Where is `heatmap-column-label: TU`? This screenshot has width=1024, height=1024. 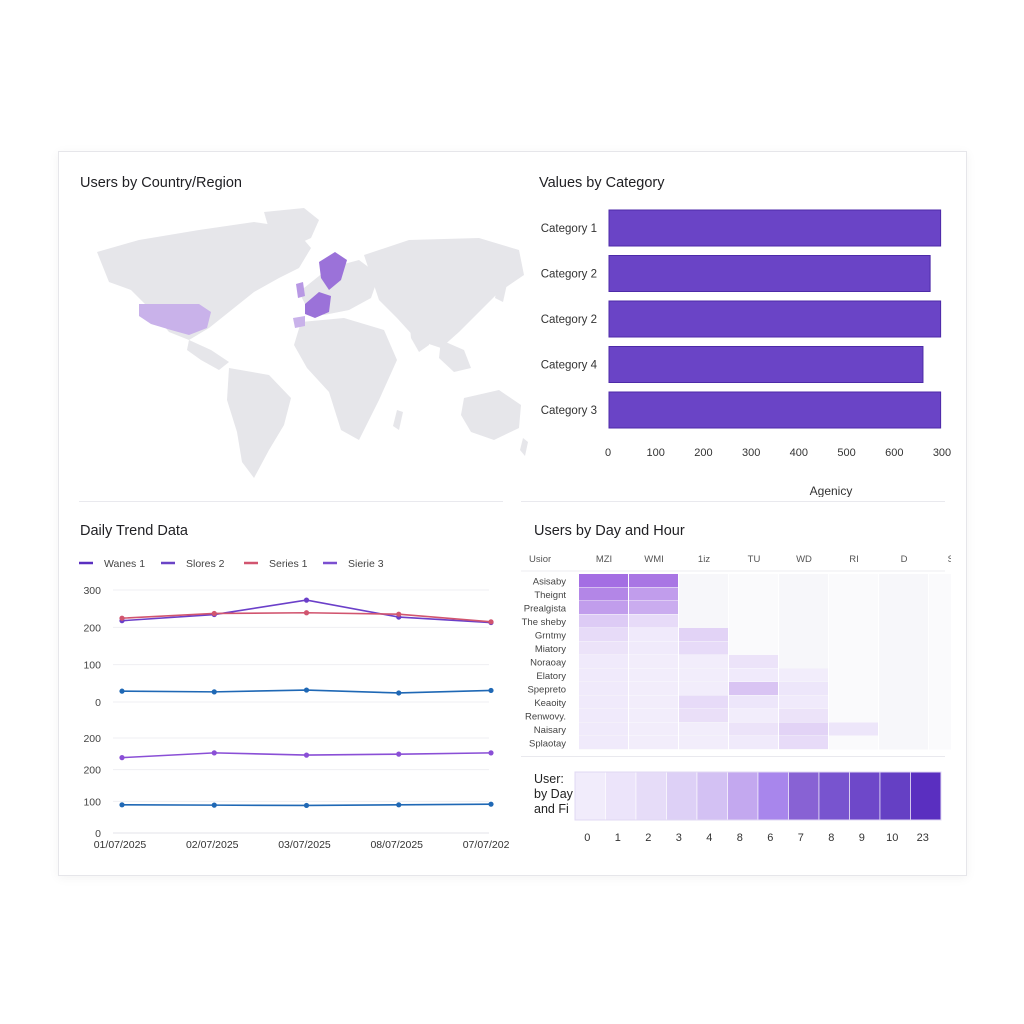 heatmap-column-label: TU is located at coordinates (754, 559).